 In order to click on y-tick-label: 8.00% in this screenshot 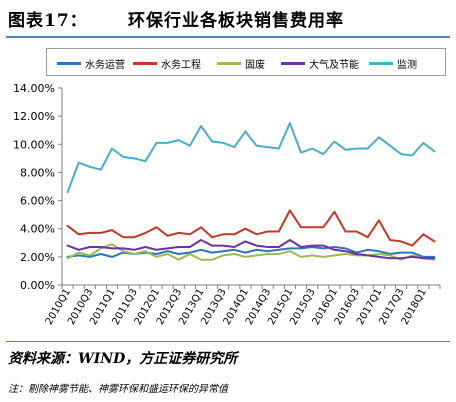, I will do `click(37, 172)`.